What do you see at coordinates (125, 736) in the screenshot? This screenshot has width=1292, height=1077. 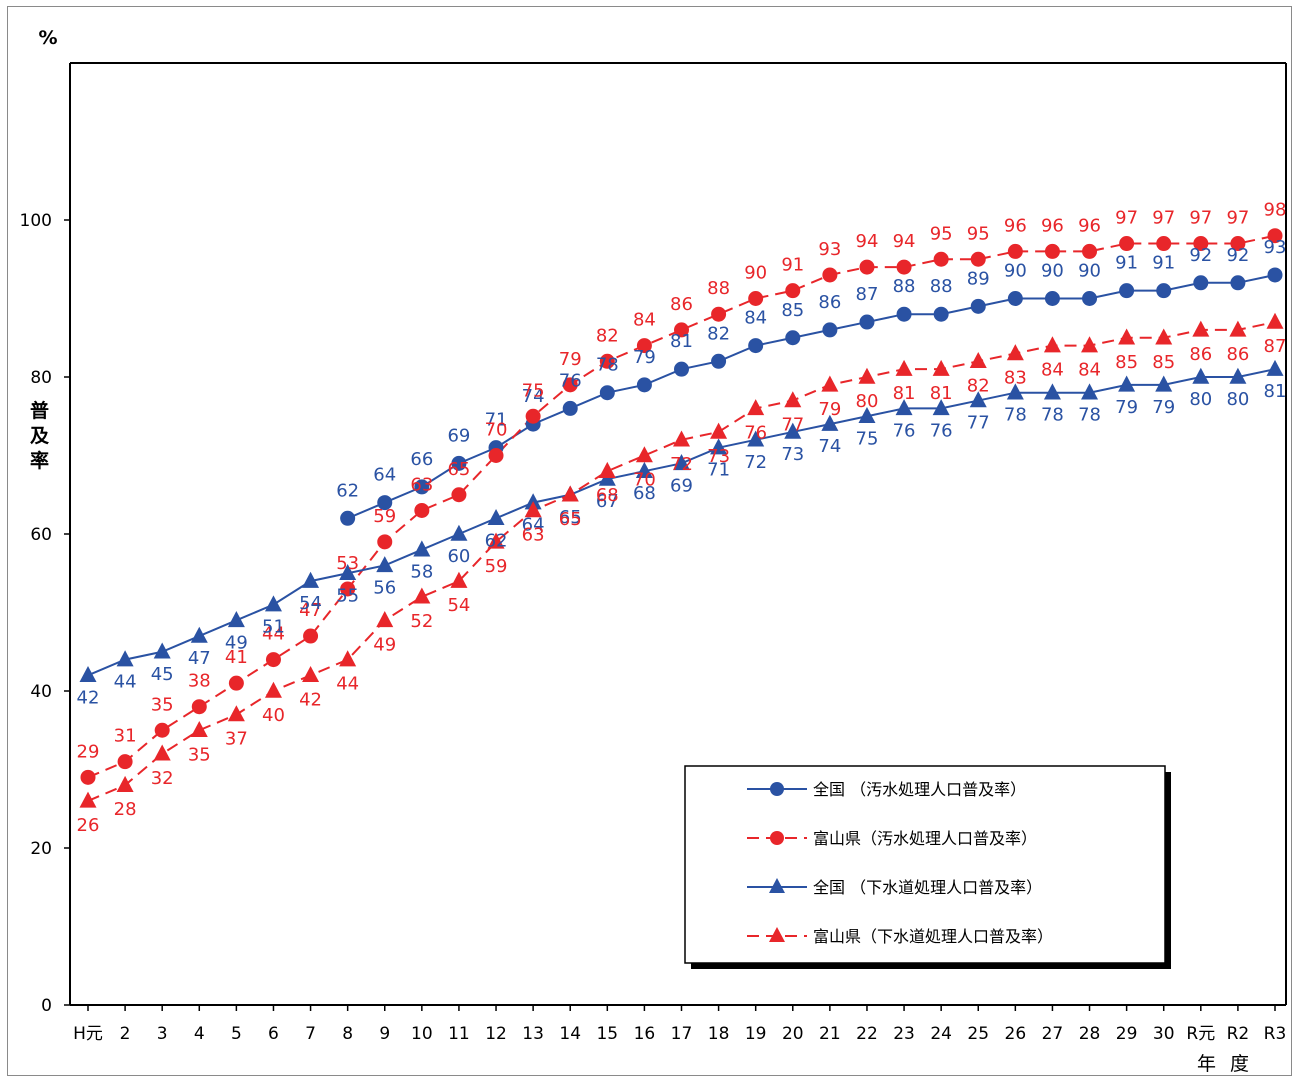 I see `series-2-data-label: 31` at bounding box center [125, 736].